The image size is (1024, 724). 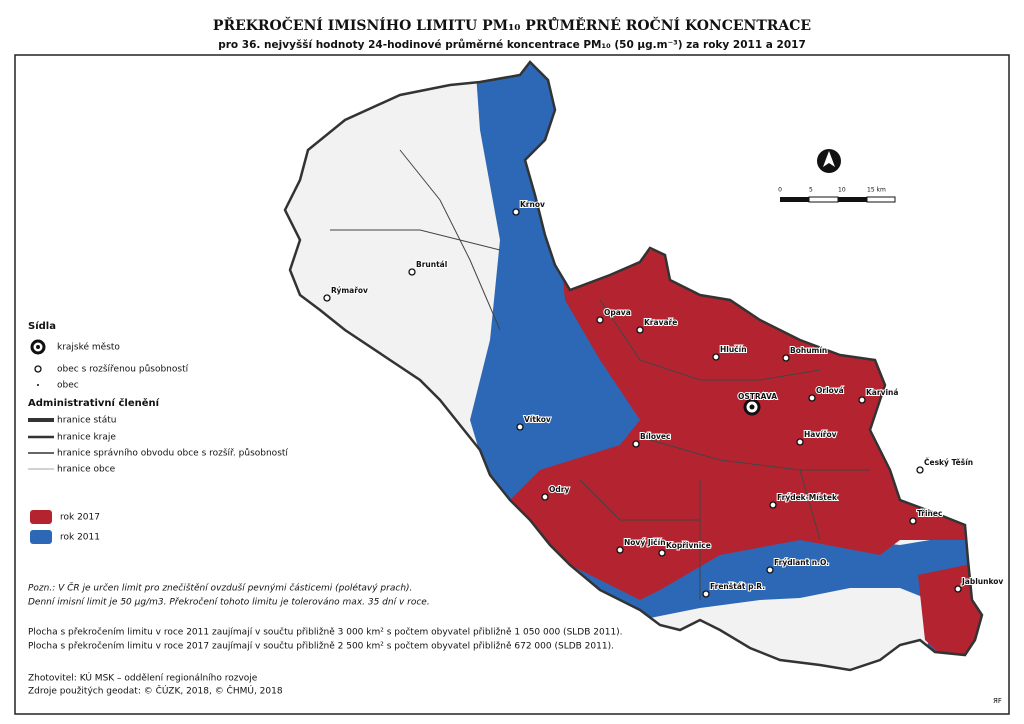 What do you see at coordinates (617, 312) in the screenshot?
I see `place-label: Opava` at bounding box center [617, 312].